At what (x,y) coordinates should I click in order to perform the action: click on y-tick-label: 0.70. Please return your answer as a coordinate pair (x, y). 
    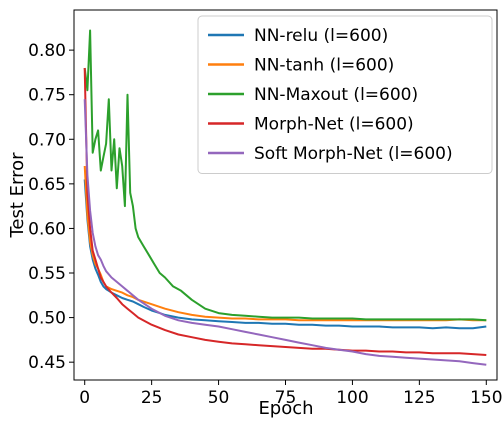
    Looking at the image, I should click on (47, 140).